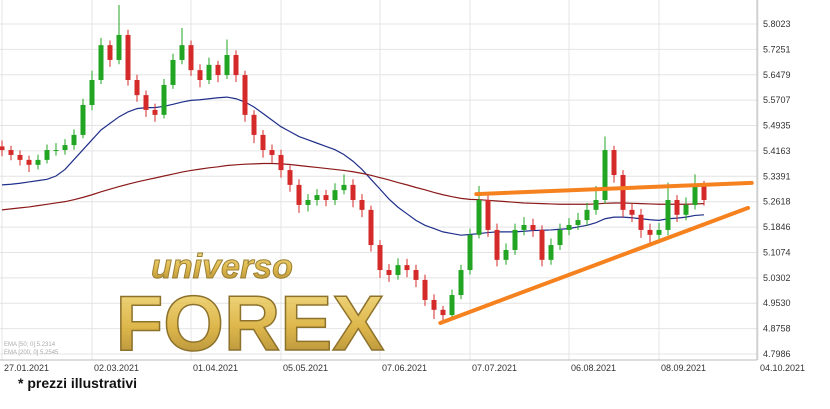  I want to click on y-tick-label: 4.8758, so click(777, 329).